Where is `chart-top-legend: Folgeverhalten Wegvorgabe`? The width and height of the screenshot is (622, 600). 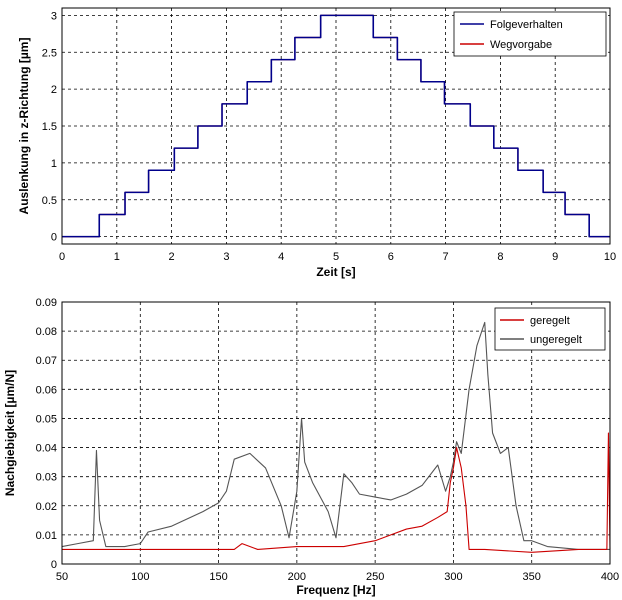
chart-top-legend: Folgeverhalten Wegvorgabe is located at coordinates (530, 34).